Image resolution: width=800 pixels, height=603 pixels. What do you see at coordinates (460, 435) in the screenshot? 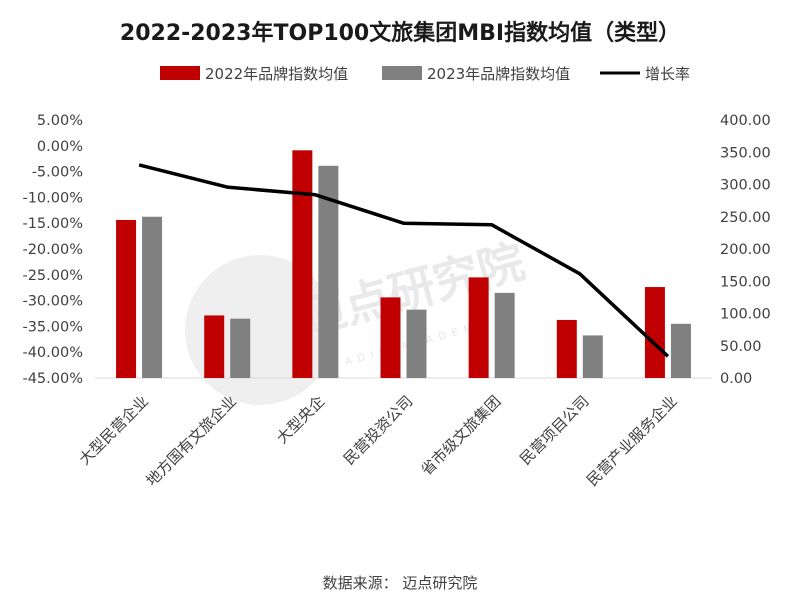
I see `x-category-label: 省市级文旅集团` at bounding box center [460, 435].